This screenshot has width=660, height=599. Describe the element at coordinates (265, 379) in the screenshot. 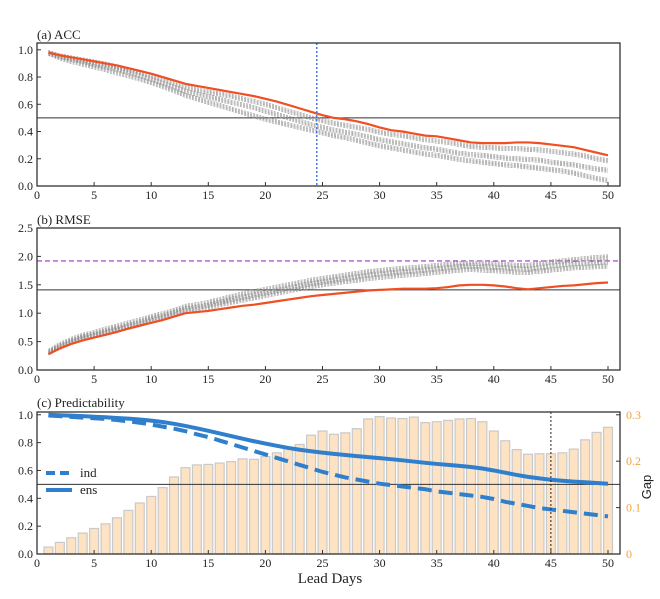

I see `rmse-x-tick-label: 20` at that location.